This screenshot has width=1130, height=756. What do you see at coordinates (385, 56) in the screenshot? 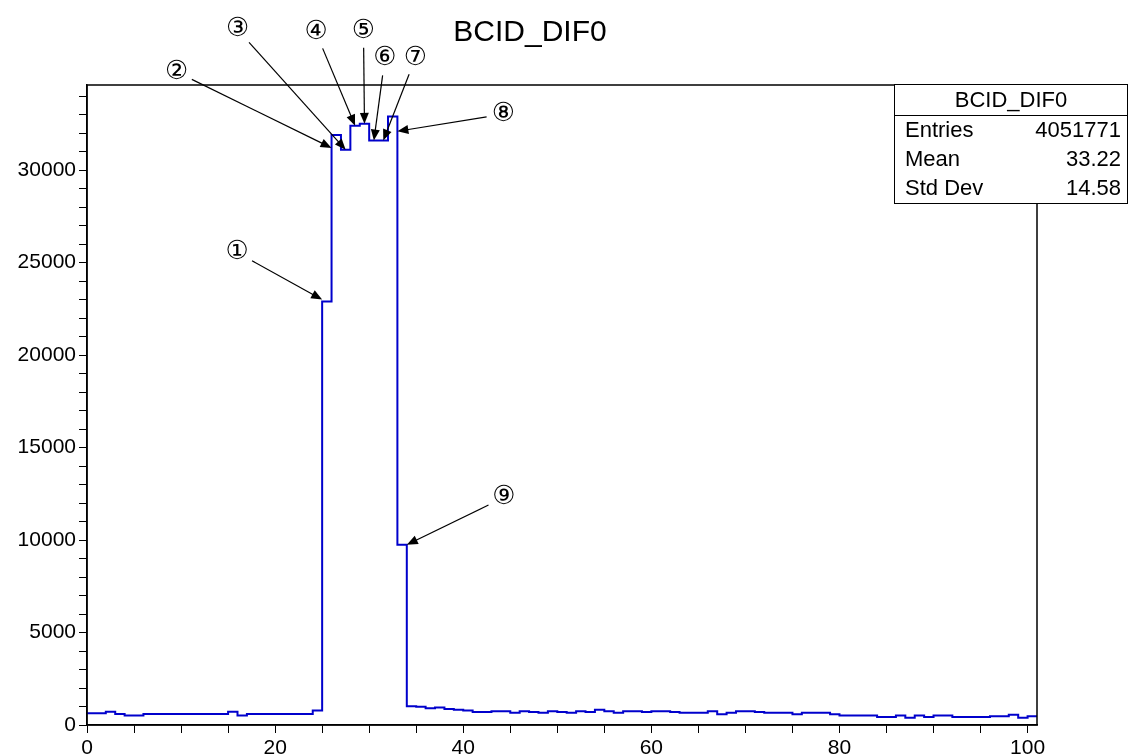
I see `annotation: ⑥` at bounding box center [385, 56].